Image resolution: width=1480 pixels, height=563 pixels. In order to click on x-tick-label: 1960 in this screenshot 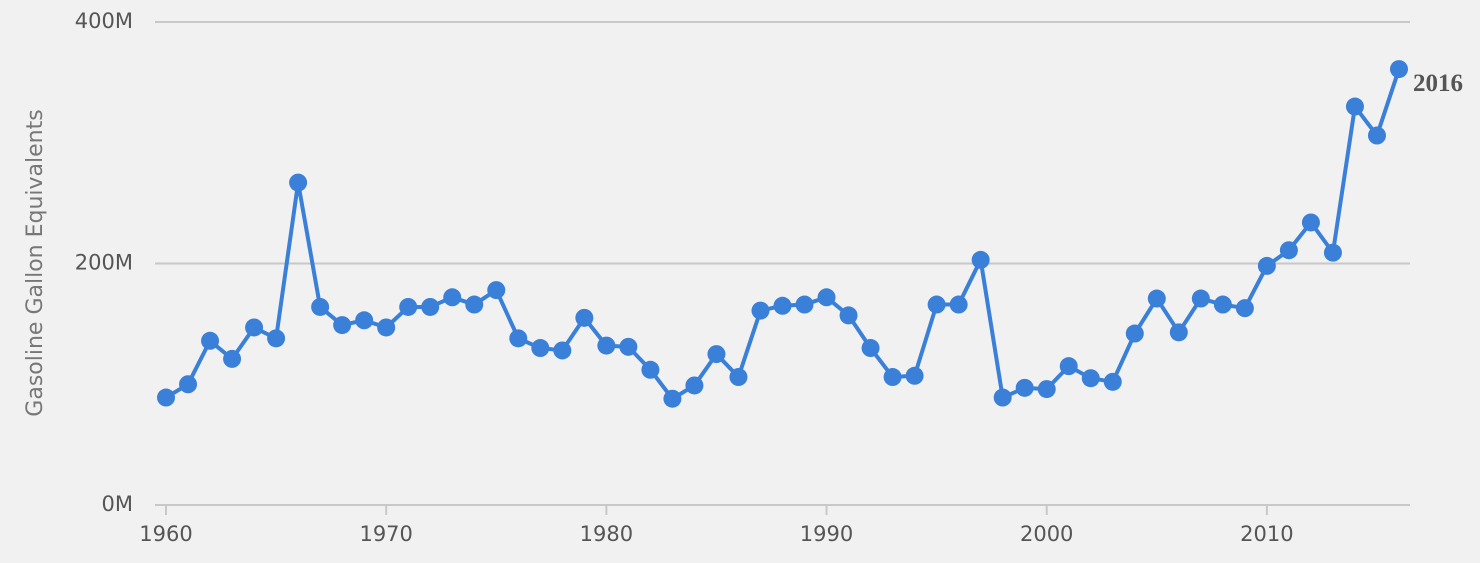, I will do `click(165, 534)`.